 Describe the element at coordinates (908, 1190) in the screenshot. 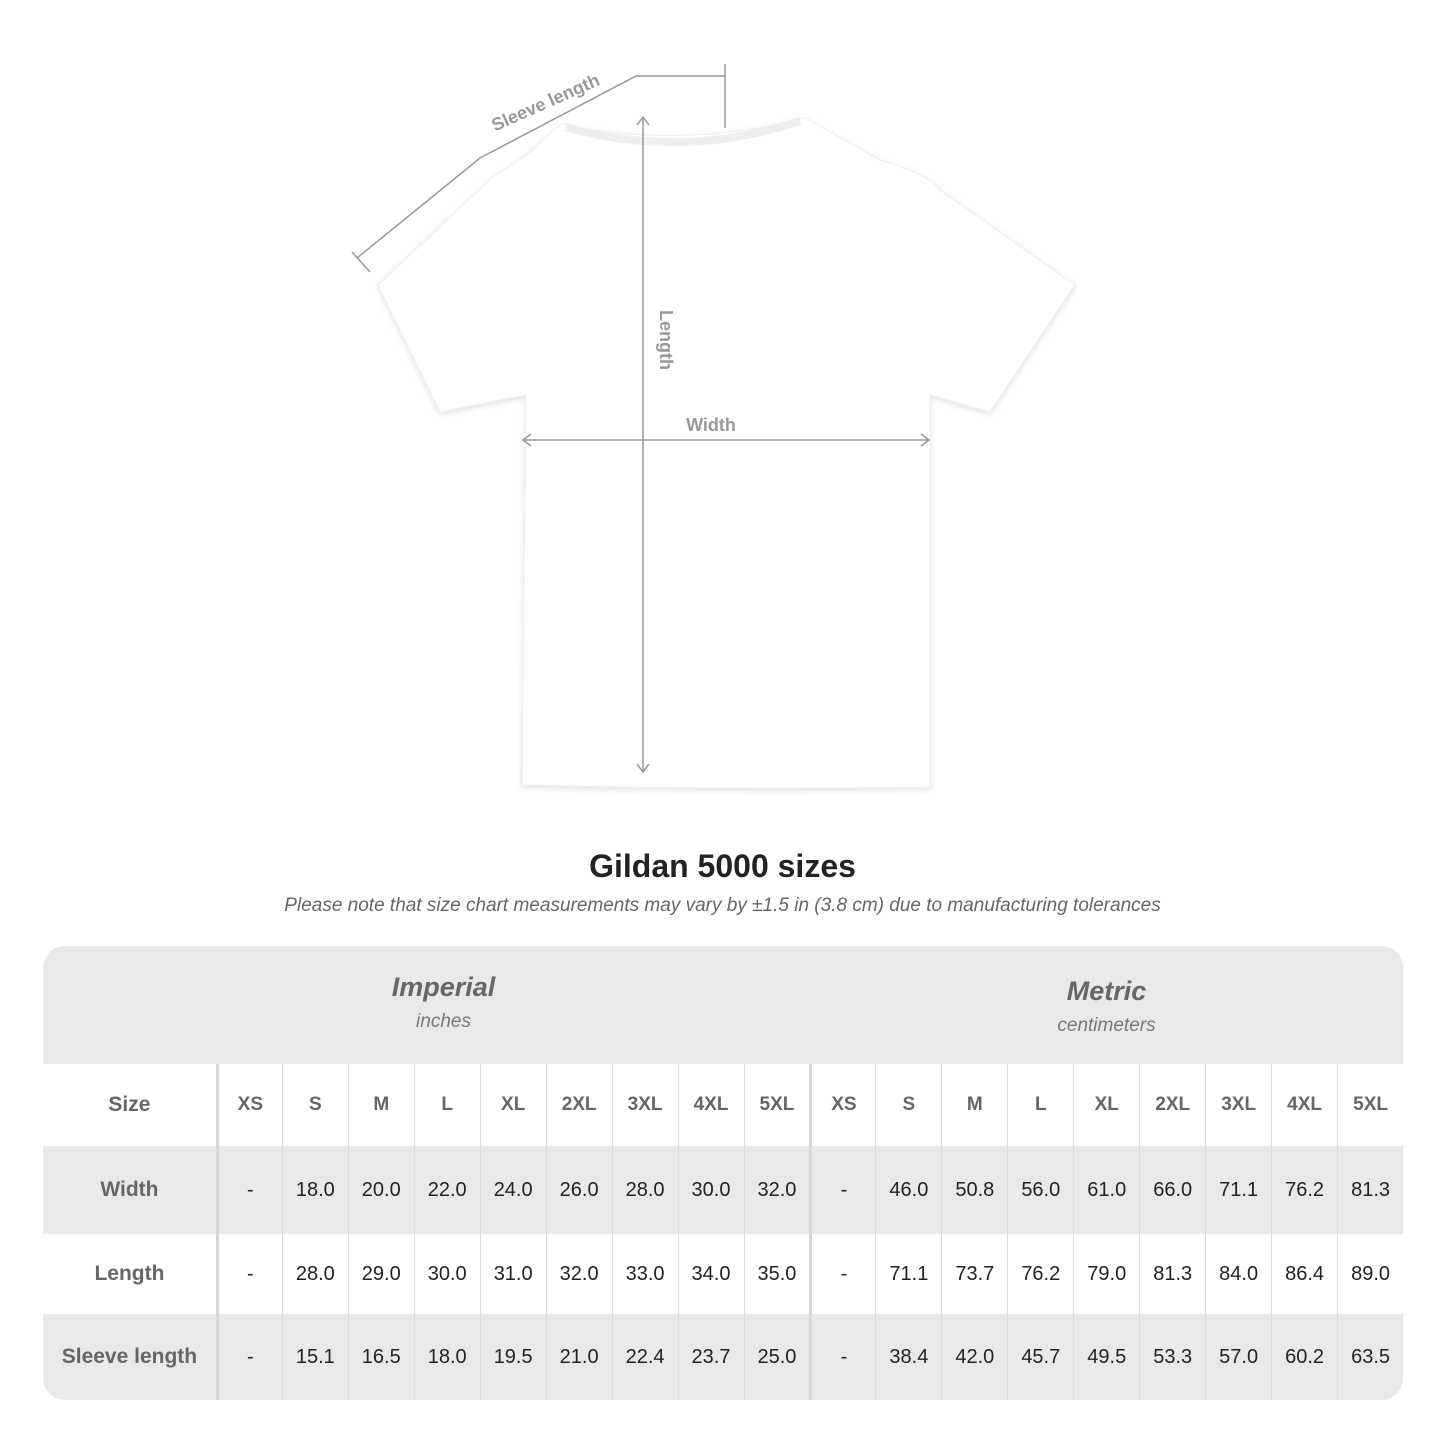

I see `metric-value: 46.0` at that location.